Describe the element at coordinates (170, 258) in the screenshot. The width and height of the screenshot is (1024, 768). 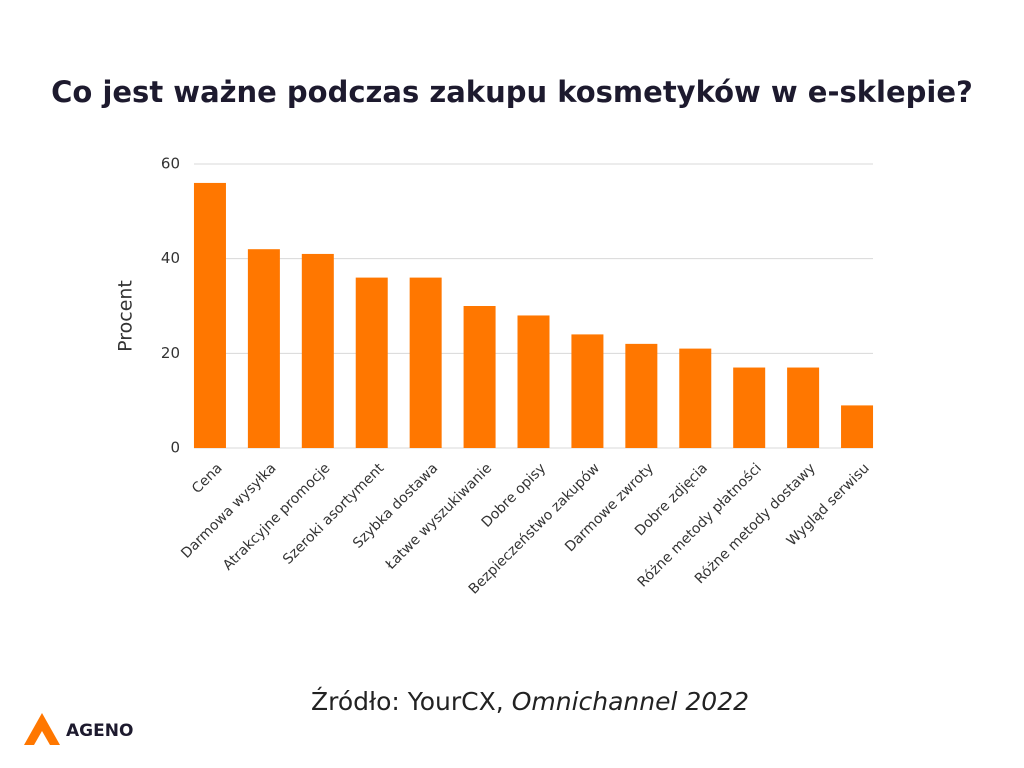
I see `y-tick-label: 40` at that location.